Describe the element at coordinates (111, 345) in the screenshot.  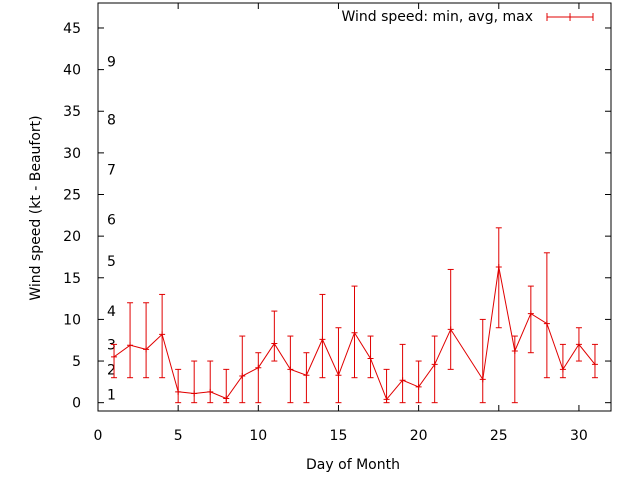
I see `beaufort-label: 3` at that location.